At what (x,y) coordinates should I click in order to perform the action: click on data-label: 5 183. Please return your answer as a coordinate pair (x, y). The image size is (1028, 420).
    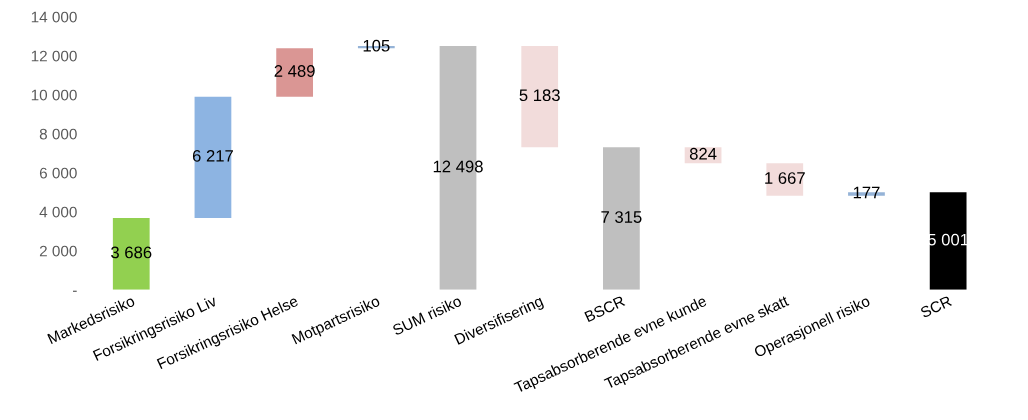
    Looking at the image, I should click on (539, 95).